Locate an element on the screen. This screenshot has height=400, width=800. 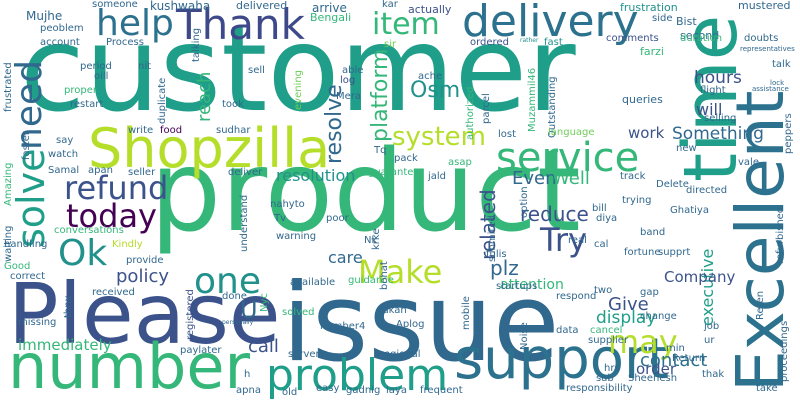
word-thnx: thnx is located at coordinates (68, 306).